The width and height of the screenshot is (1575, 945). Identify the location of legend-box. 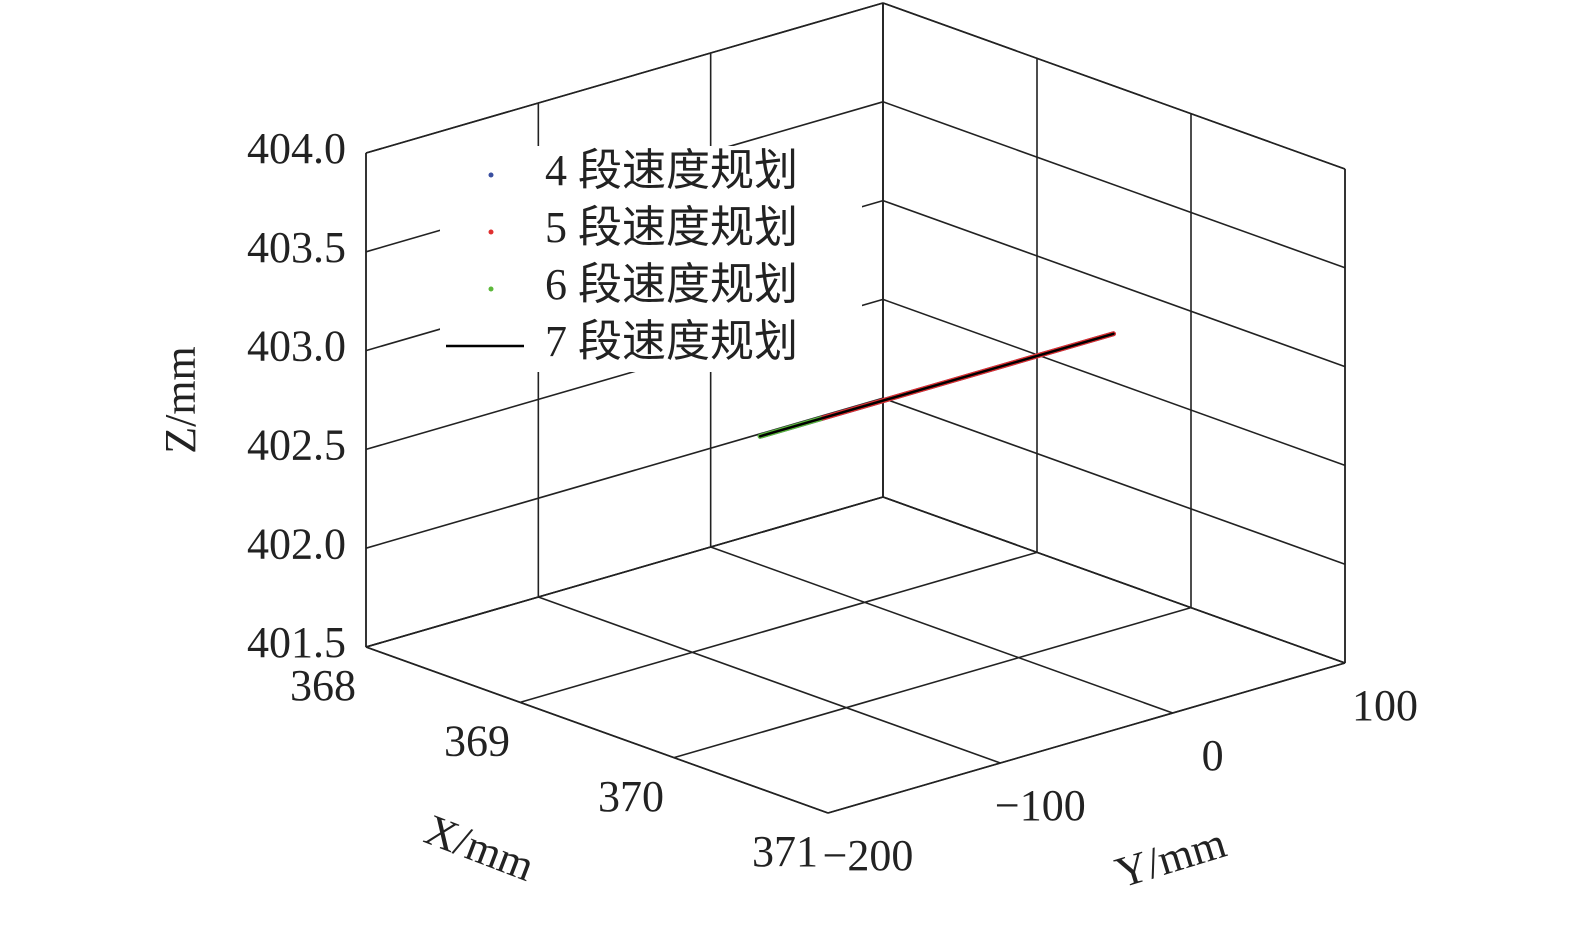
(651, 259).